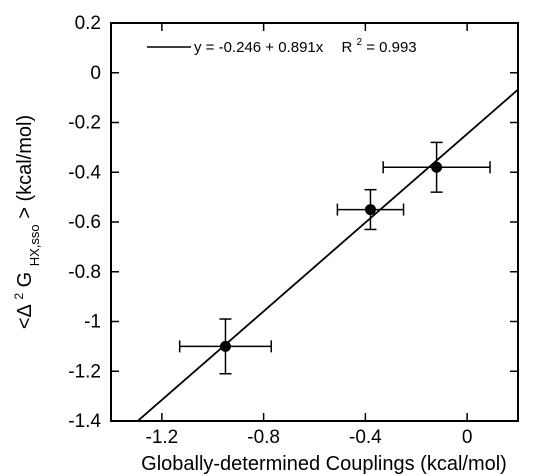 The width and height of the screenshot is (558, 476). Describe the element at coordinates (359, 42) in the screenshot. I see `legend-r2-superscript: 2` at that location.